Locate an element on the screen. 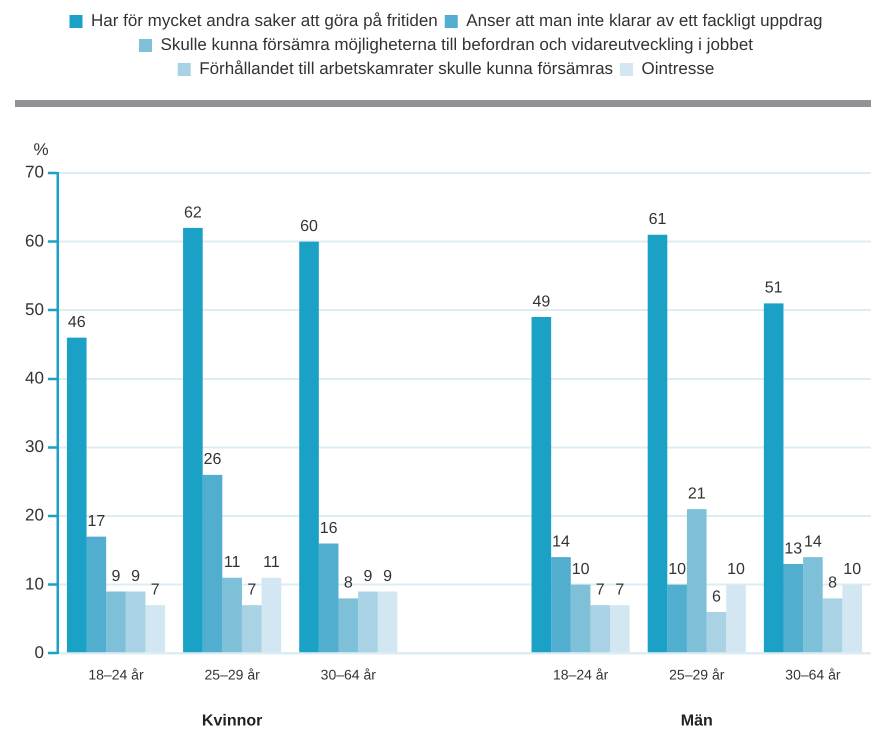 This screenshot has height=729, width=871. y-tick-label: 50 is located at coordinates (34, 309).